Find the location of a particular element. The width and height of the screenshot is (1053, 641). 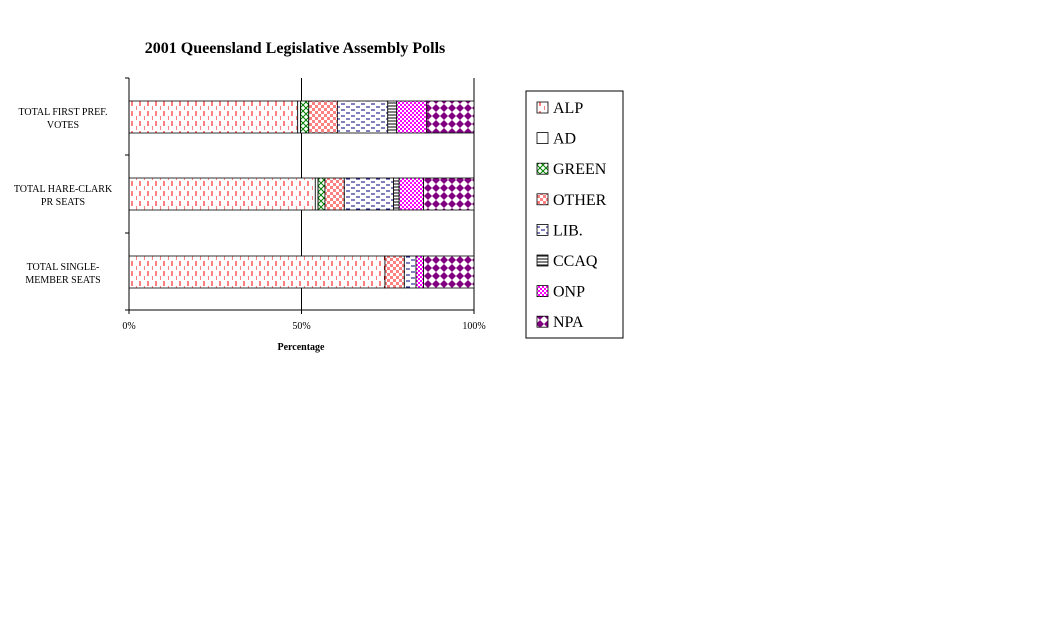

category-label: TOTAL HARE-CLARK is located at coordinates (63, 189).